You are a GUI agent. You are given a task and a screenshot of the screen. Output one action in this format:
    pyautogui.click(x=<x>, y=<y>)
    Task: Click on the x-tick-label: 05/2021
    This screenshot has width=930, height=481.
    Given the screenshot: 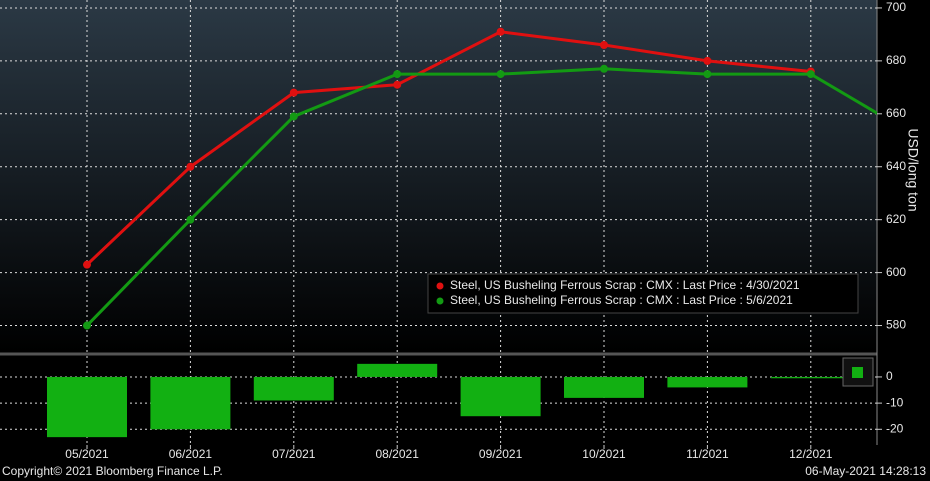 What is the action you would take?
    pyautogui.click(x=87, y=454)
    